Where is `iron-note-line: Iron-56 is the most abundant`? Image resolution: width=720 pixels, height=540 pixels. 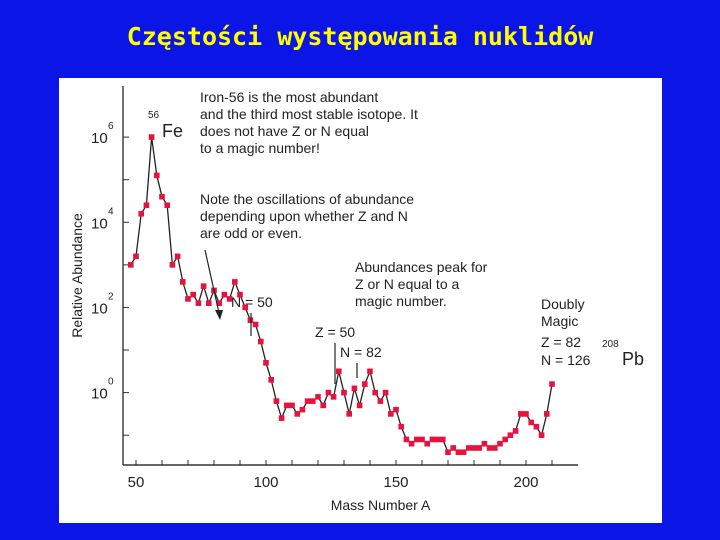 iron-note-line: Iron-56 is the most abundant is located at coordinates (289, 97).